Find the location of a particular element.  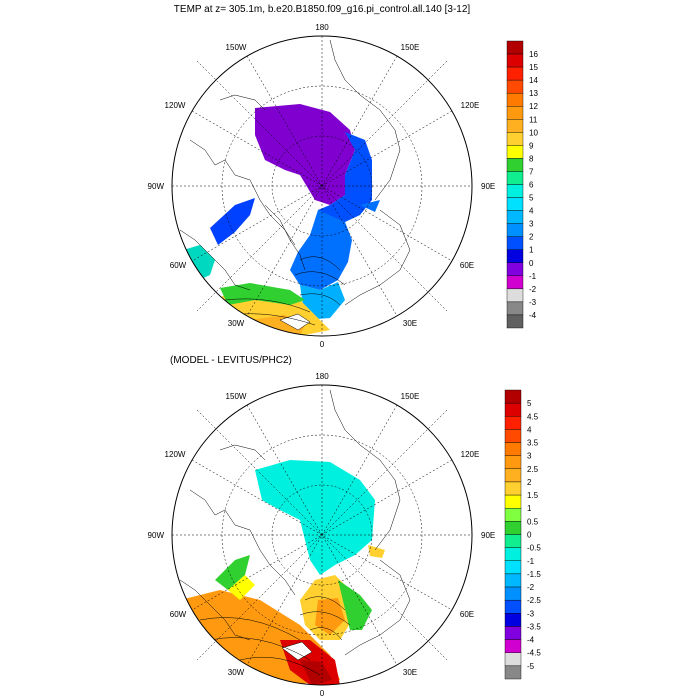

lon-label-90w: 90W is located at coordinates (156, 186).